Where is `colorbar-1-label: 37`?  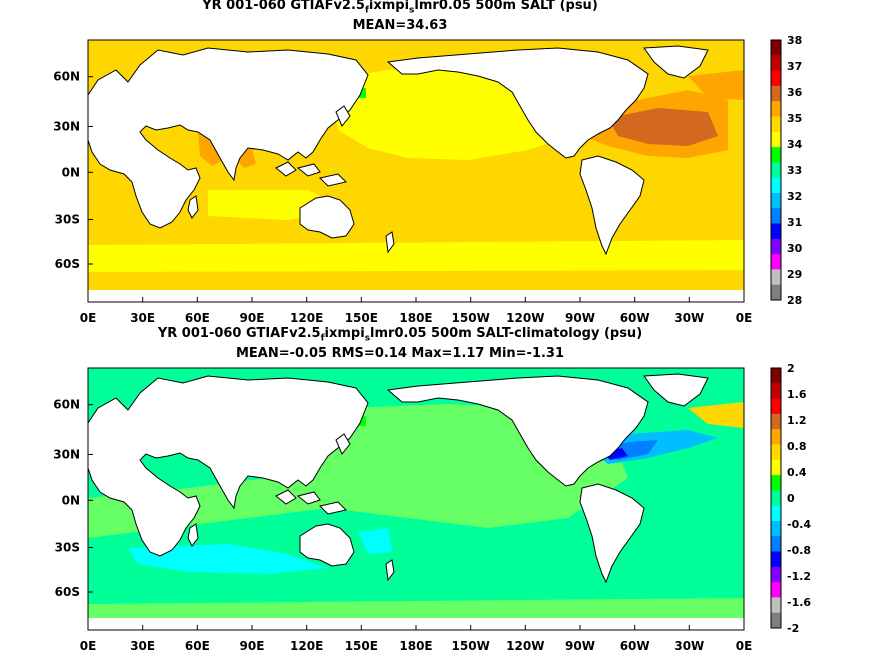
colorbar-1-label: 37 is located at coordinates (794, 66).